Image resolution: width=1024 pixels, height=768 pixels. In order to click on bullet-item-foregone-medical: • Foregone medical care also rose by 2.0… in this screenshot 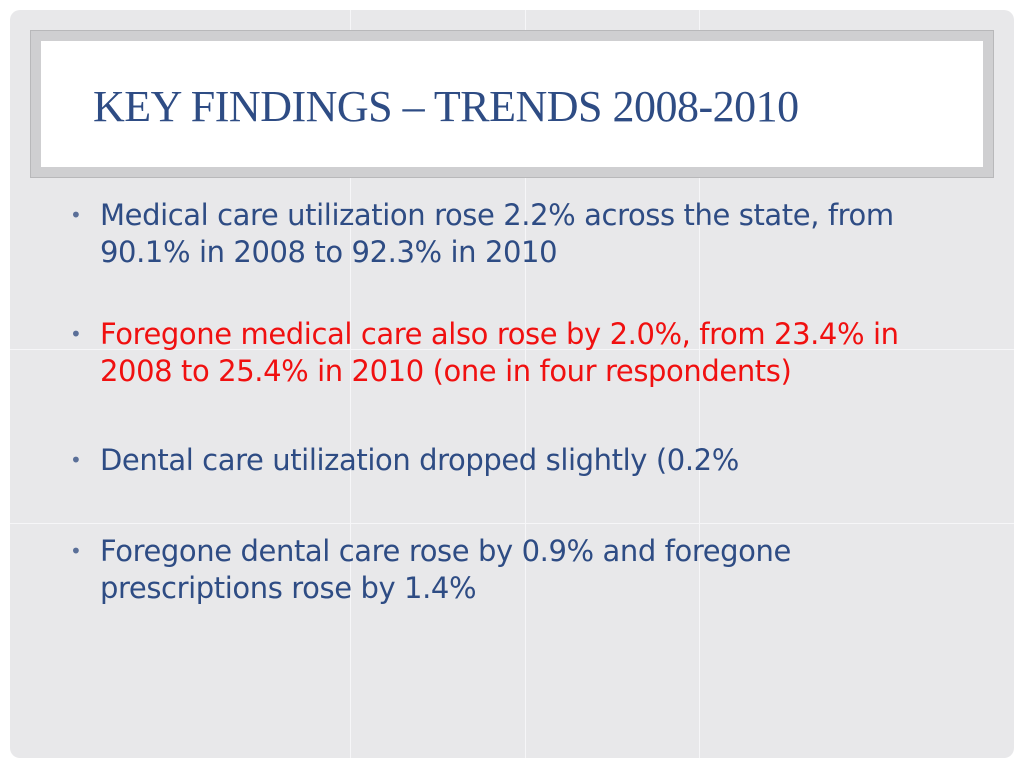, I will do `click(508, 353)`.